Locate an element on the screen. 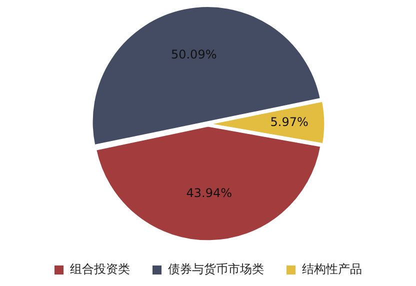 This screenshot has height=286, width=416. data-label: 50.09% is located at coordinates (193, 55).